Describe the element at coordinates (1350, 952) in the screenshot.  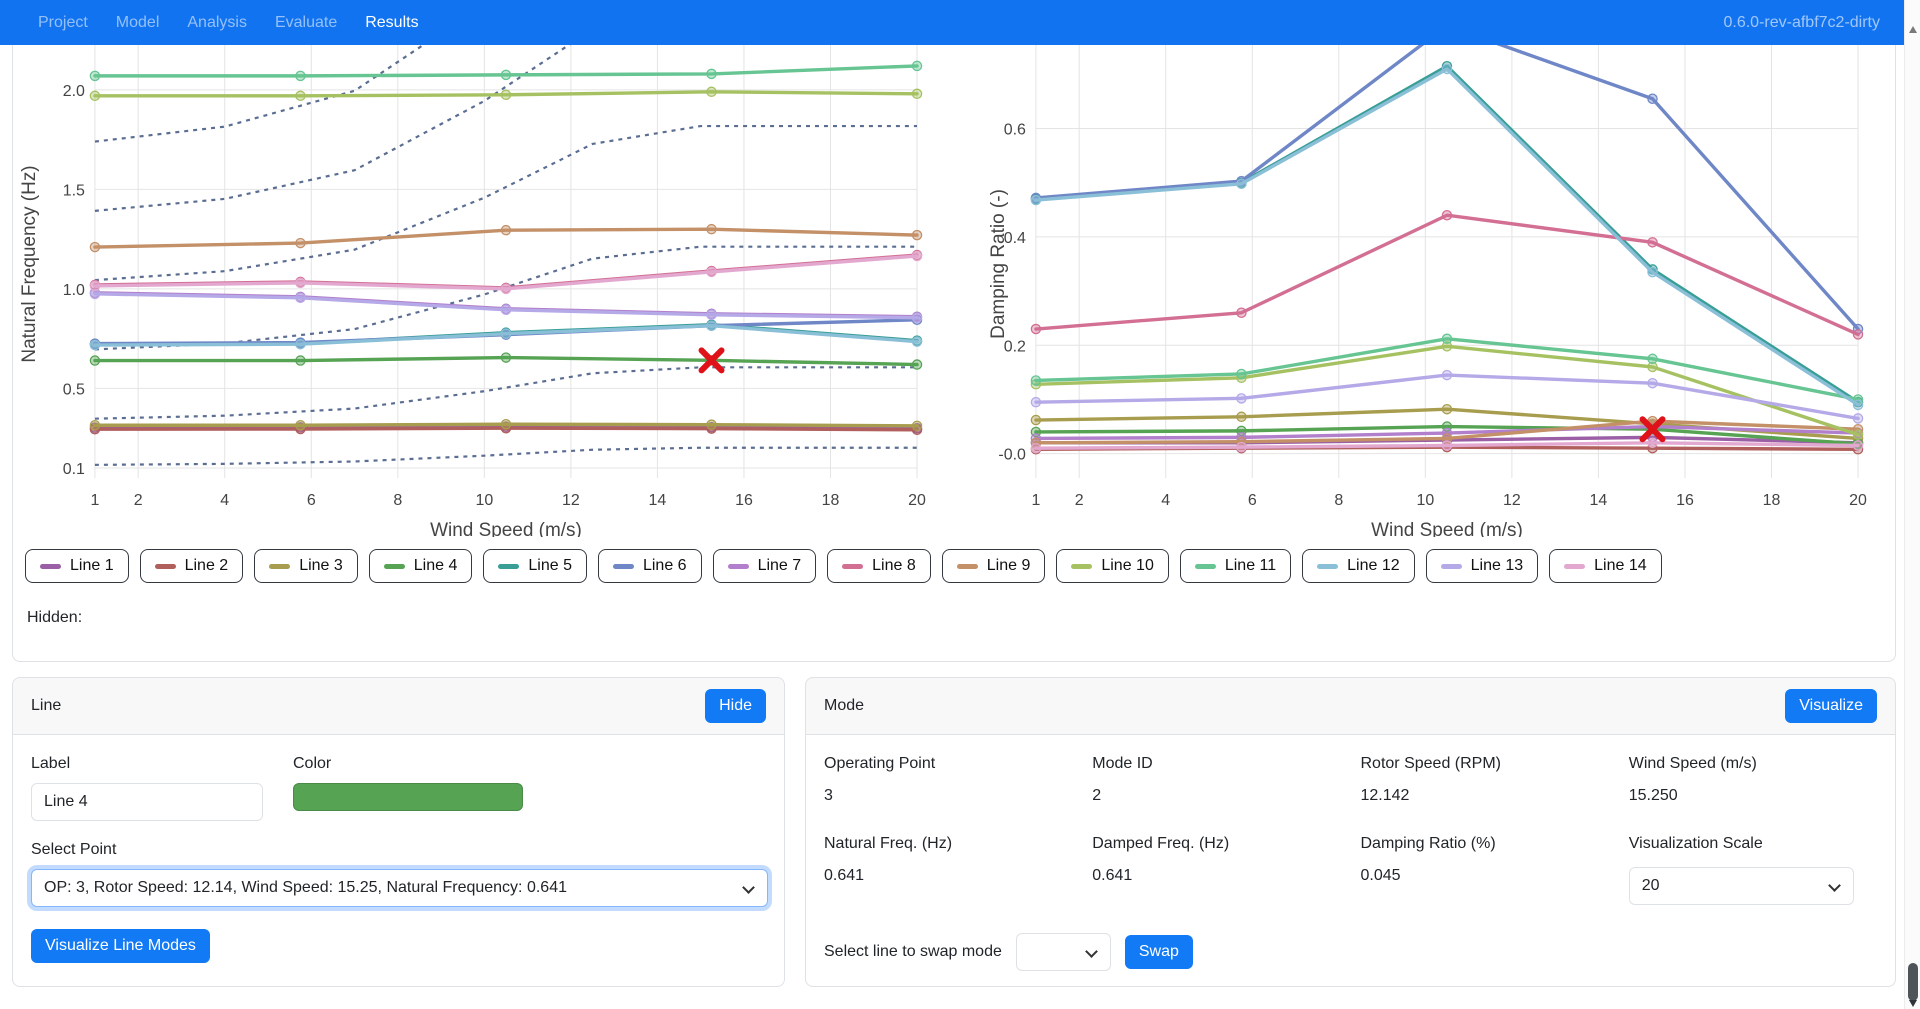
I see `swap-mode-row: Select line to swap mode Swap` at that location.